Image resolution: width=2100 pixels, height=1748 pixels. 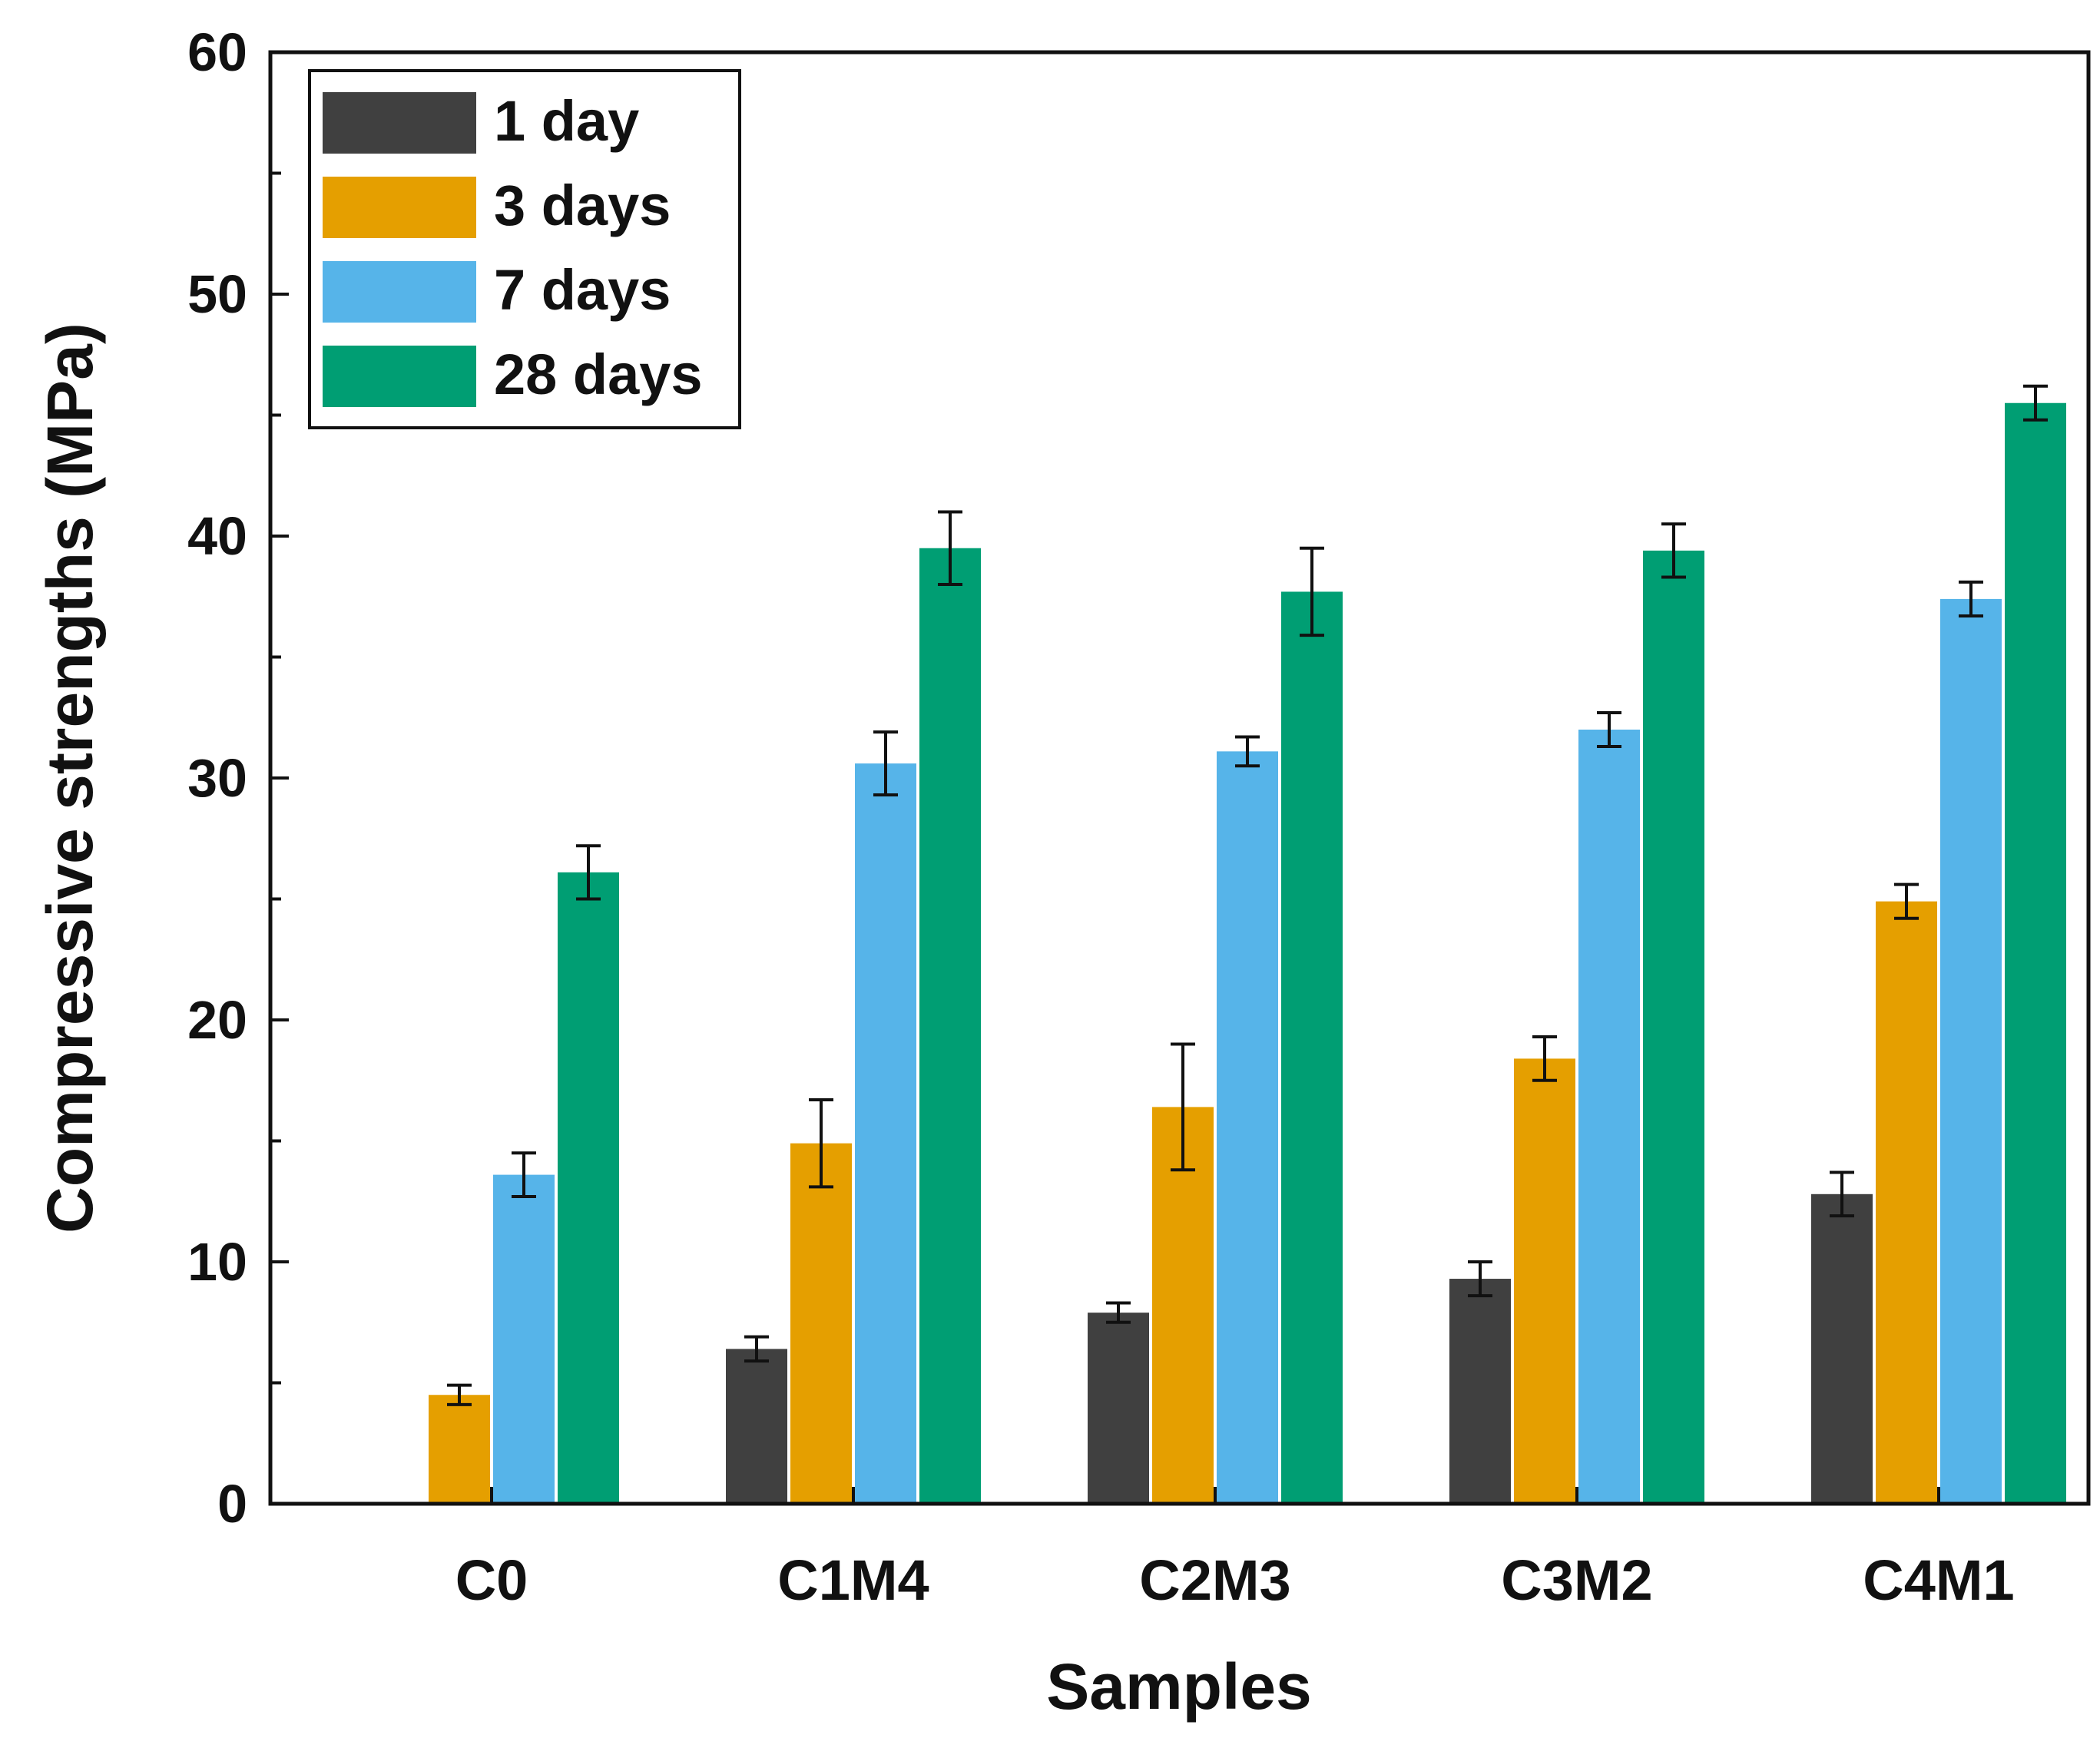 I want to click on x-tick-label: C1M4, so click(x=853, y=1580).